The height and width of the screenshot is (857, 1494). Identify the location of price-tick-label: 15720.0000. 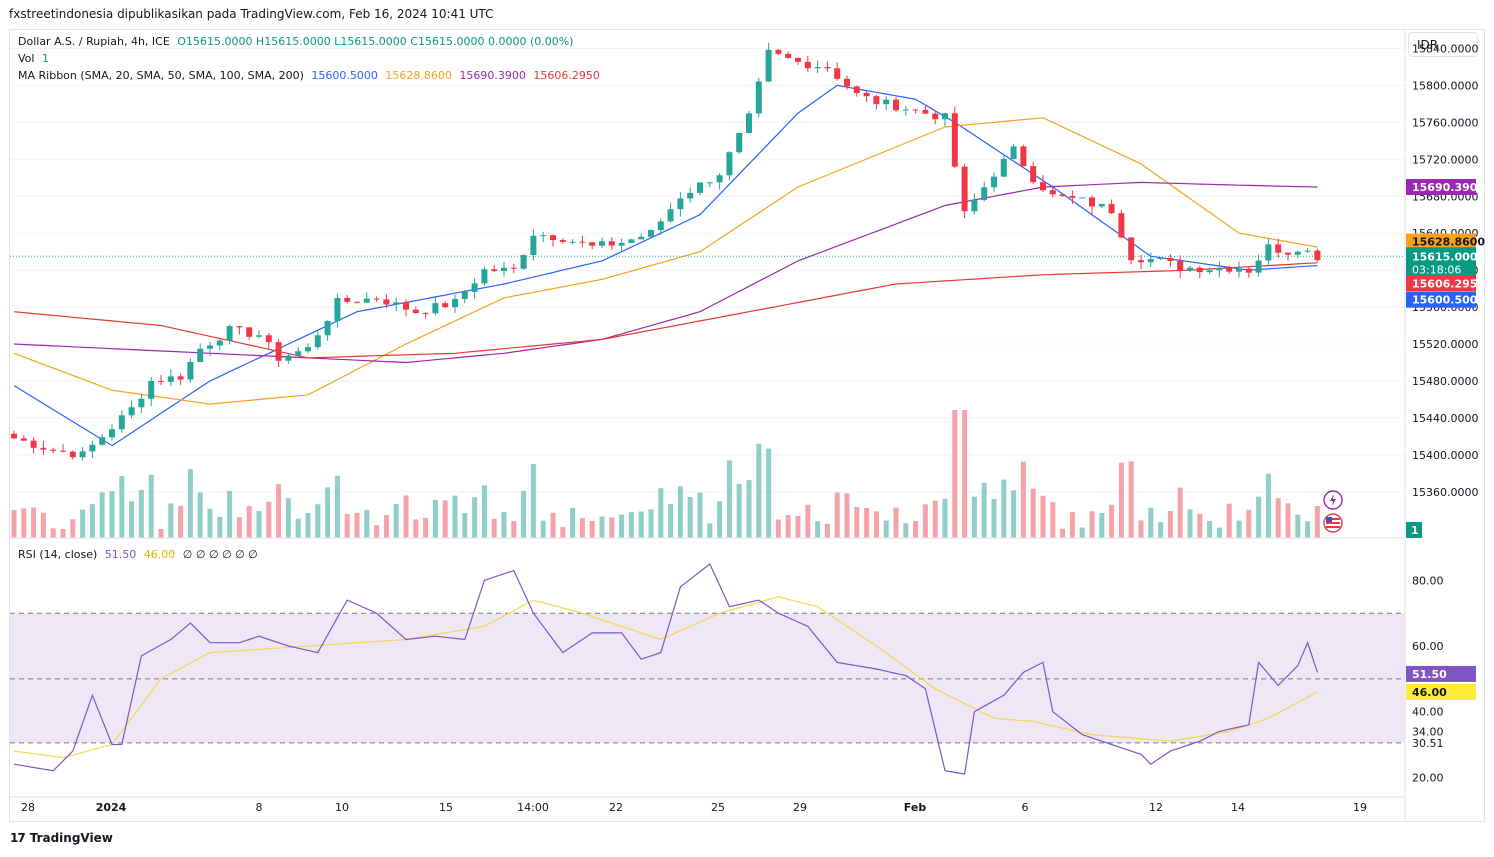
(1445, 159).